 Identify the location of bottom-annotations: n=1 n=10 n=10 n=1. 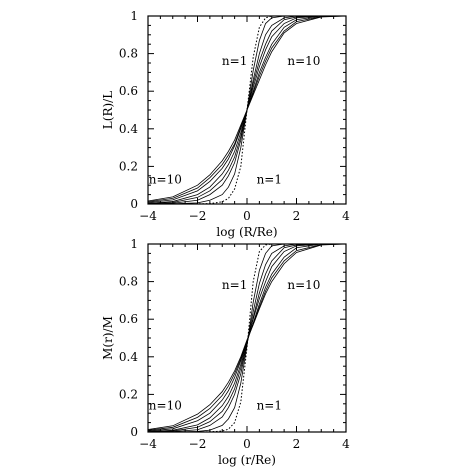
(235, 345).